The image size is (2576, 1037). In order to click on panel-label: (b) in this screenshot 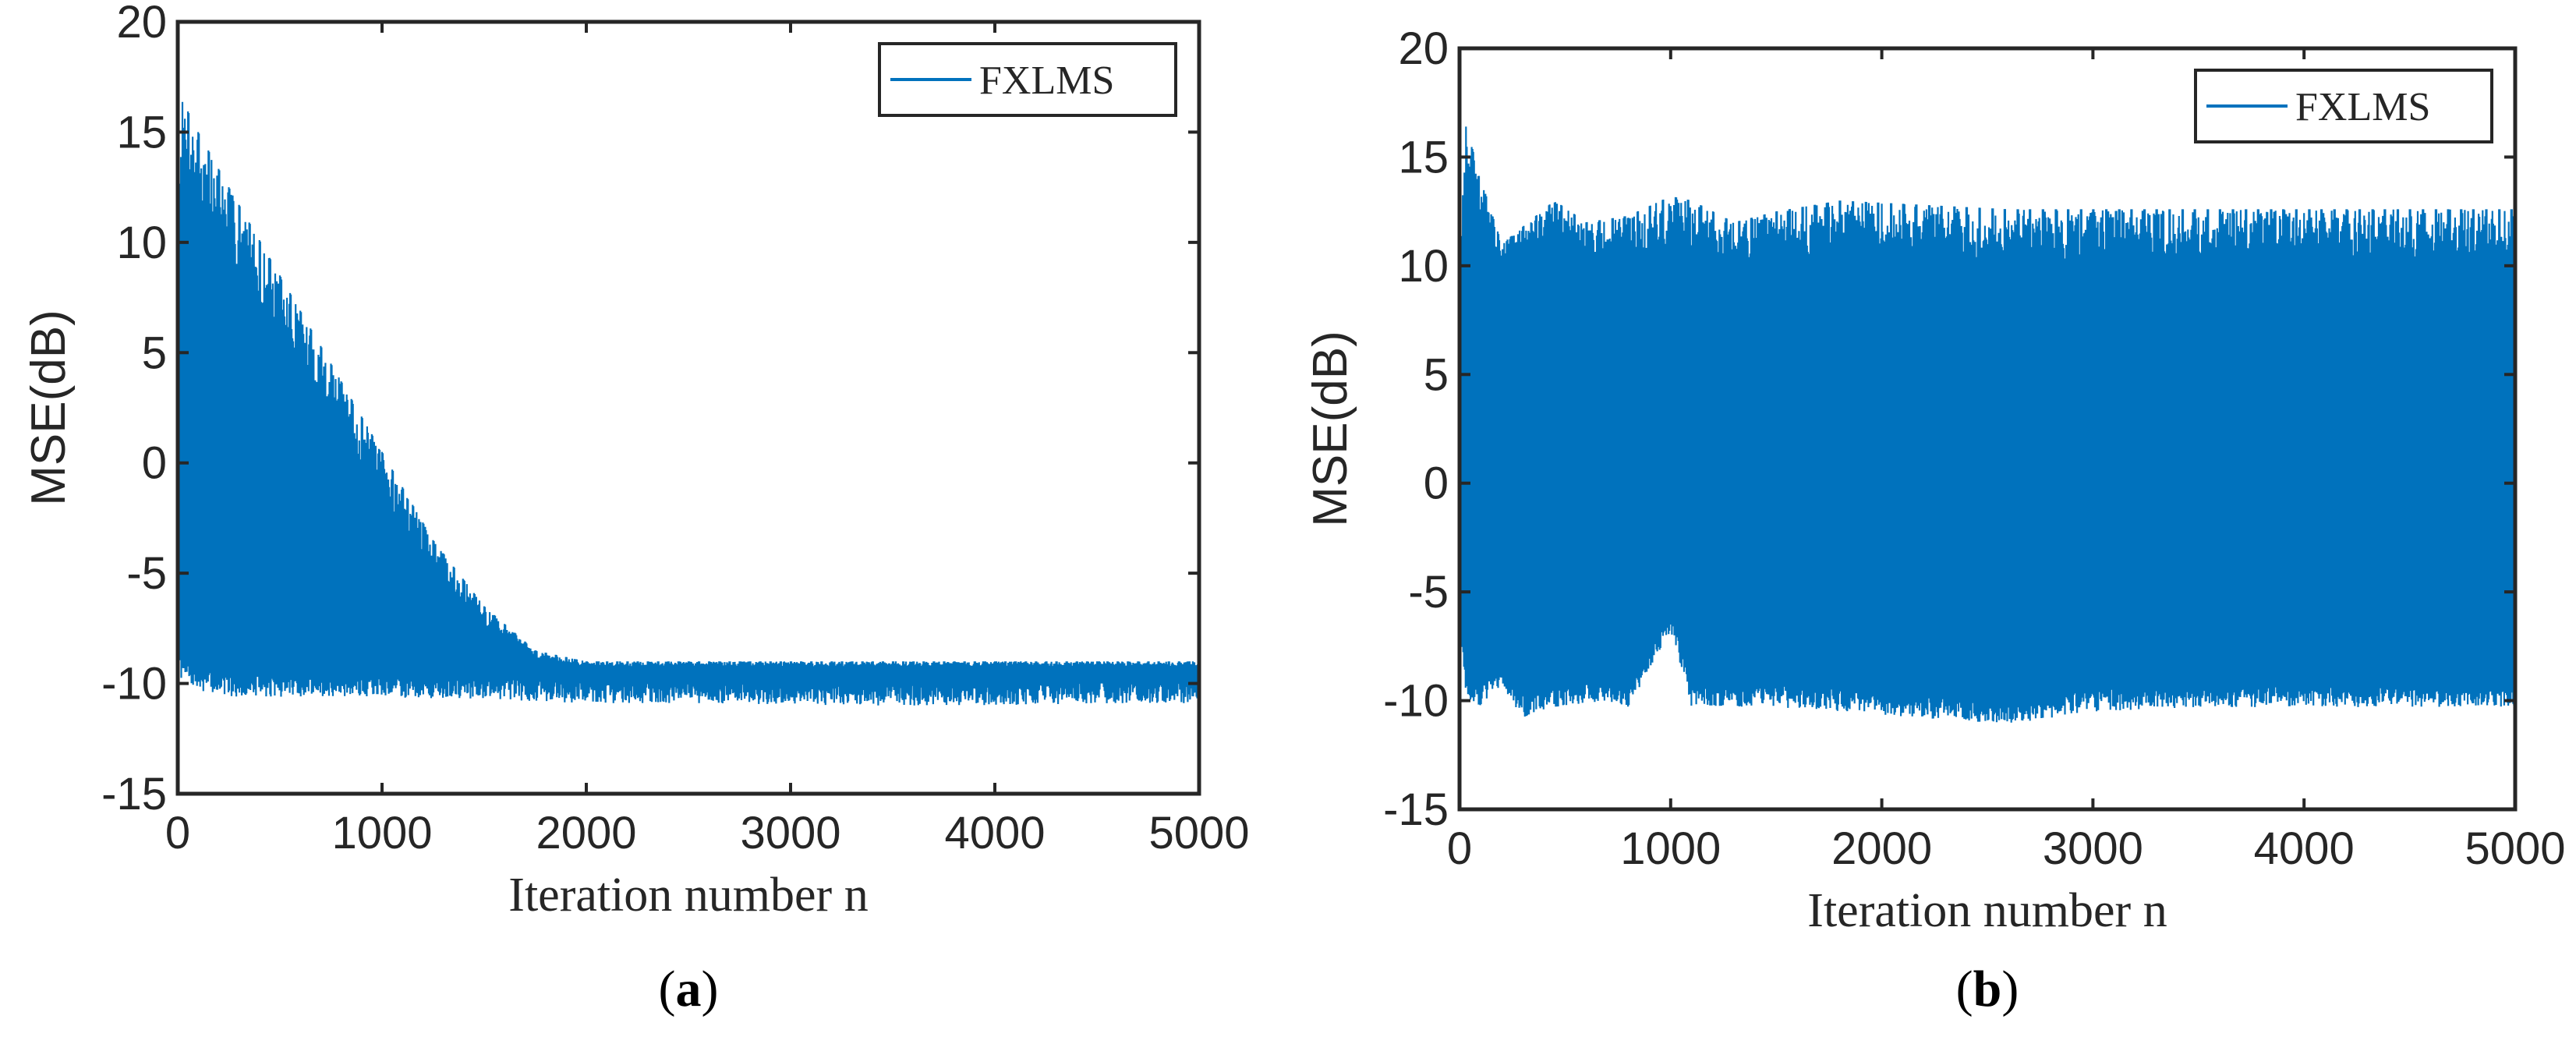, I will do `click(1987, 990)`.